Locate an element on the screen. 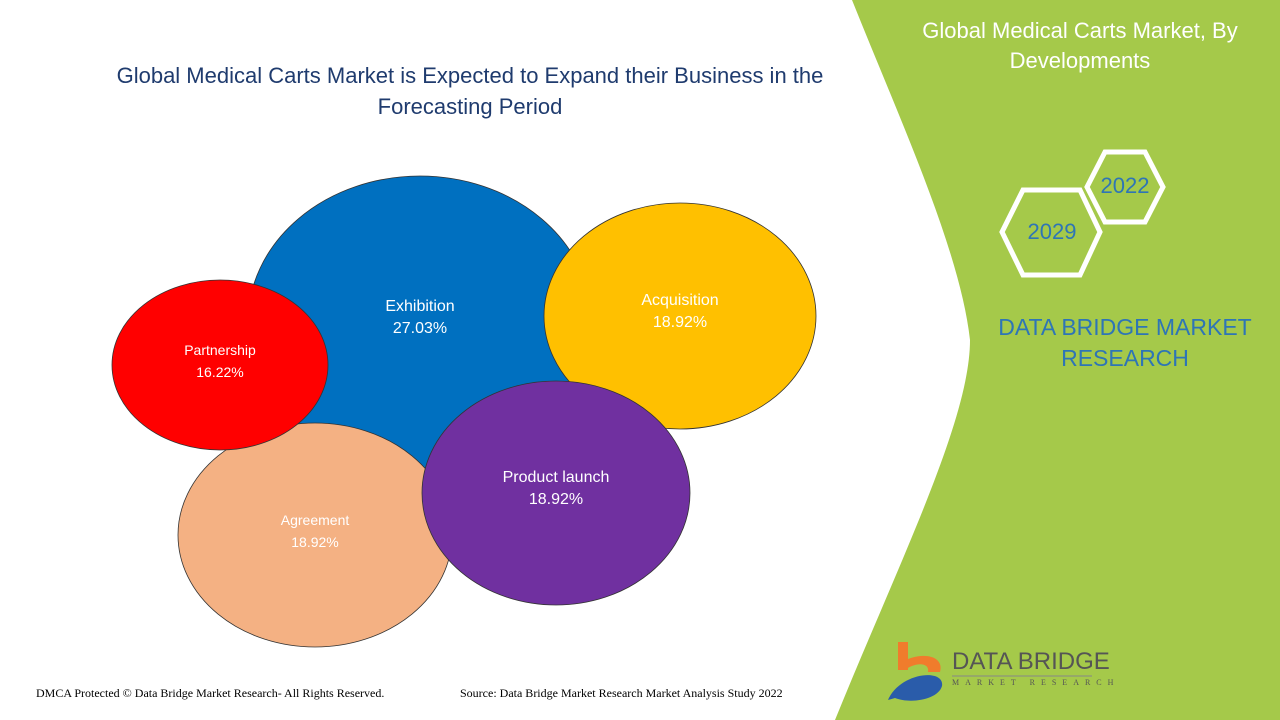 Image resolution: width=1280 pixels, height=720 pixels. bubble-category: Exhibition is located at coordinates (420, 306).